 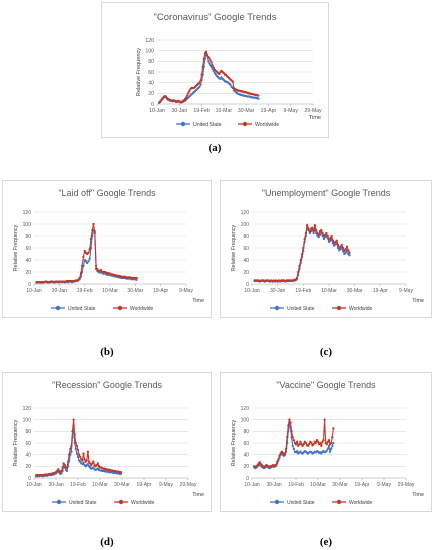 I want to click on chart-c-ytick-3: 60, so click(x=246, y=249).